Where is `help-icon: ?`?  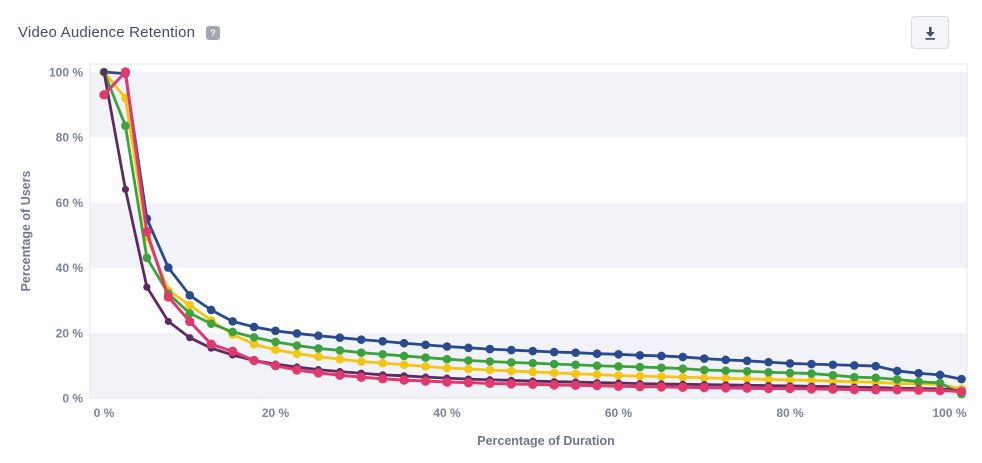
help-icon: ? is located at coordinates (213, 33).